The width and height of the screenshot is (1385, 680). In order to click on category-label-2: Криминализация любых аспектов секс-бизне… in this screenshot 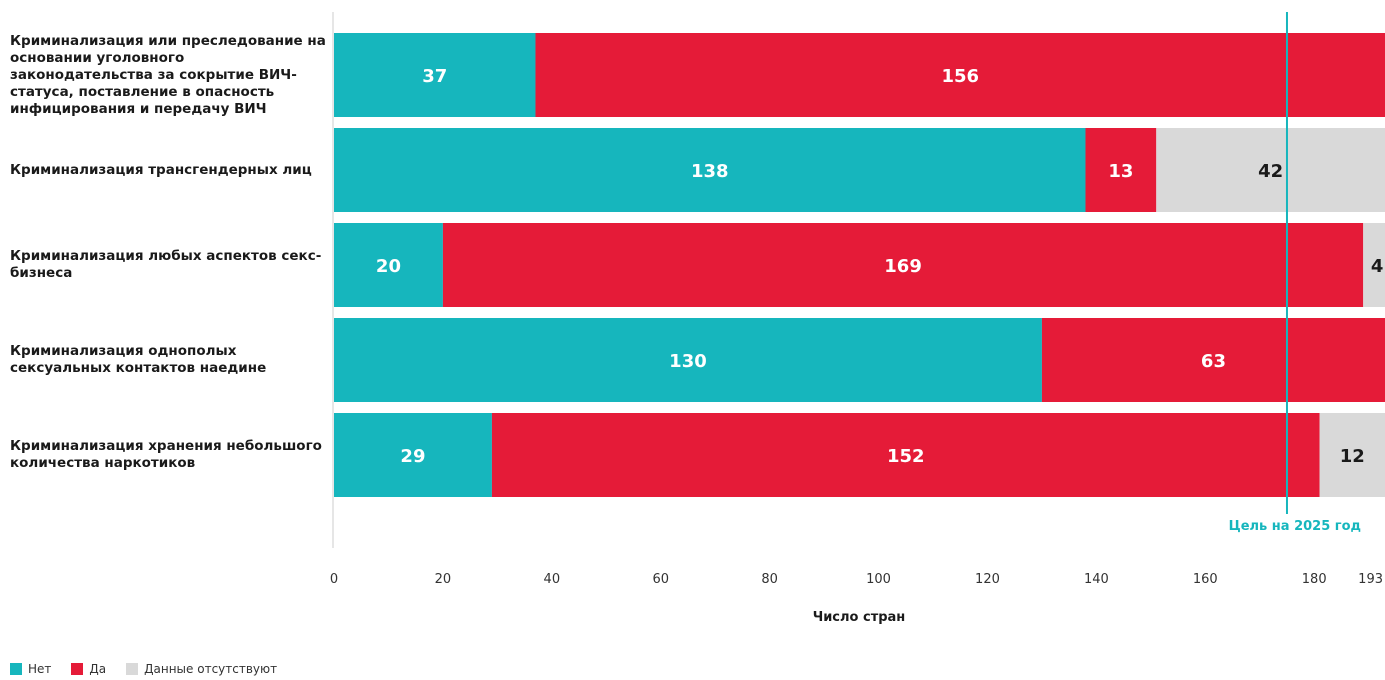, I will do `click(166, 264)`.